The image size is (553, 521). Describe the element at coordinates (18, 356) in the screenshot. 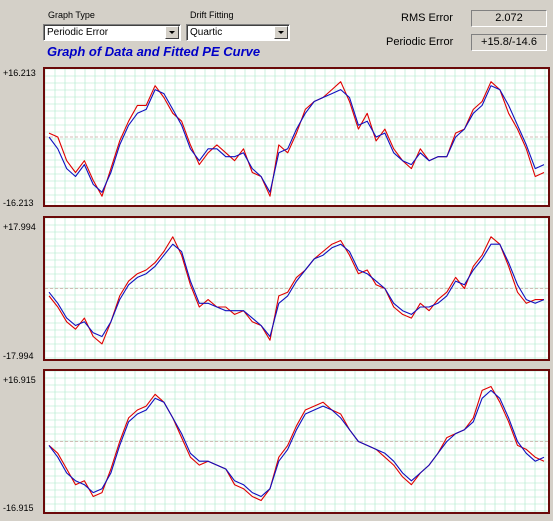

I see `chart2-ytick-bottom: -17.994` at that location.